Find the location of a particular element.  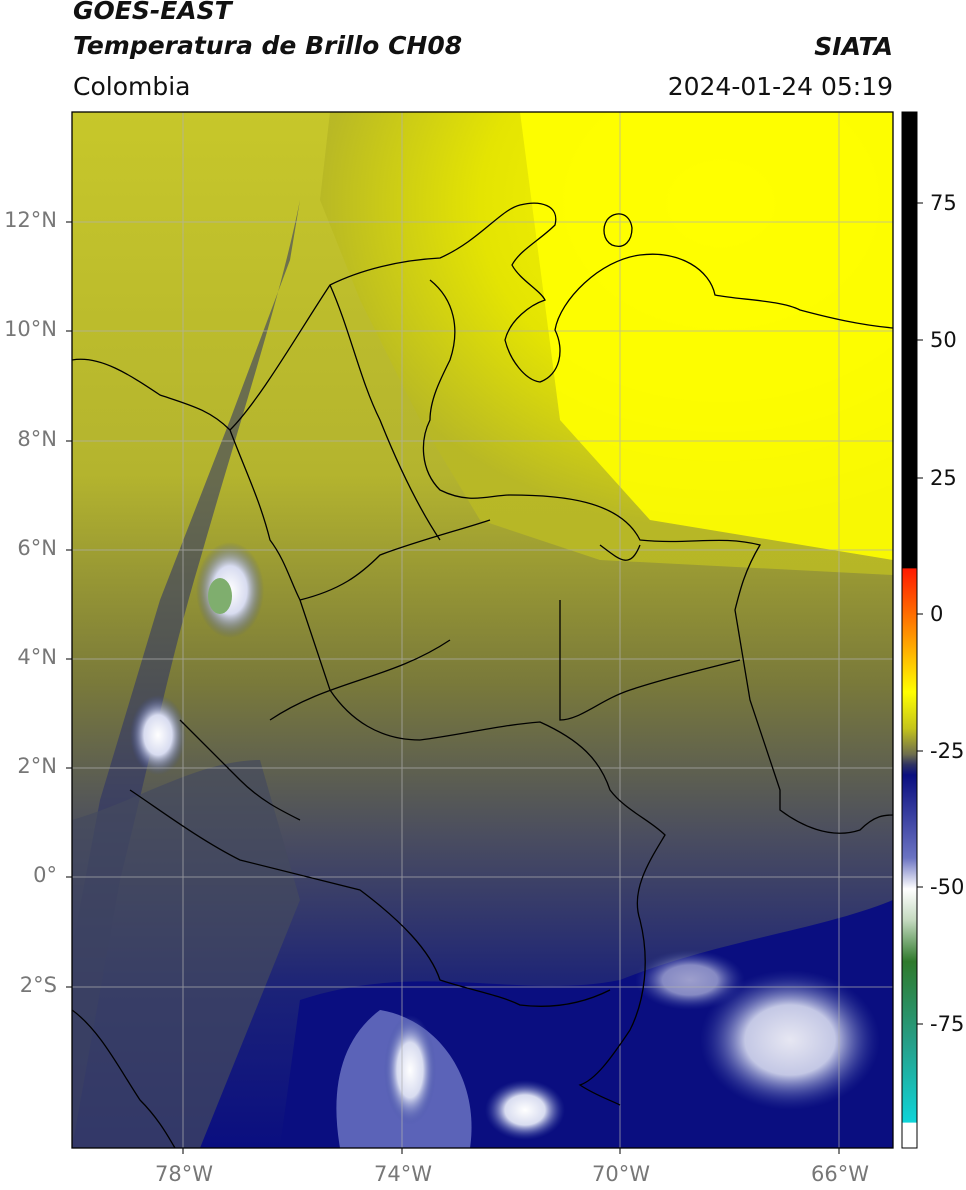

colorbar is located at coordinates (909, 630).